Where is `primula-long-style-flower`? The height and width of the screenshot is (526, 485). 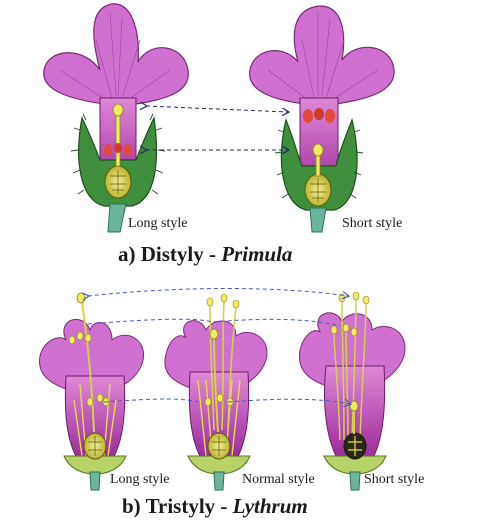
primula-long-style-flower is located at coordinates (116, 118).